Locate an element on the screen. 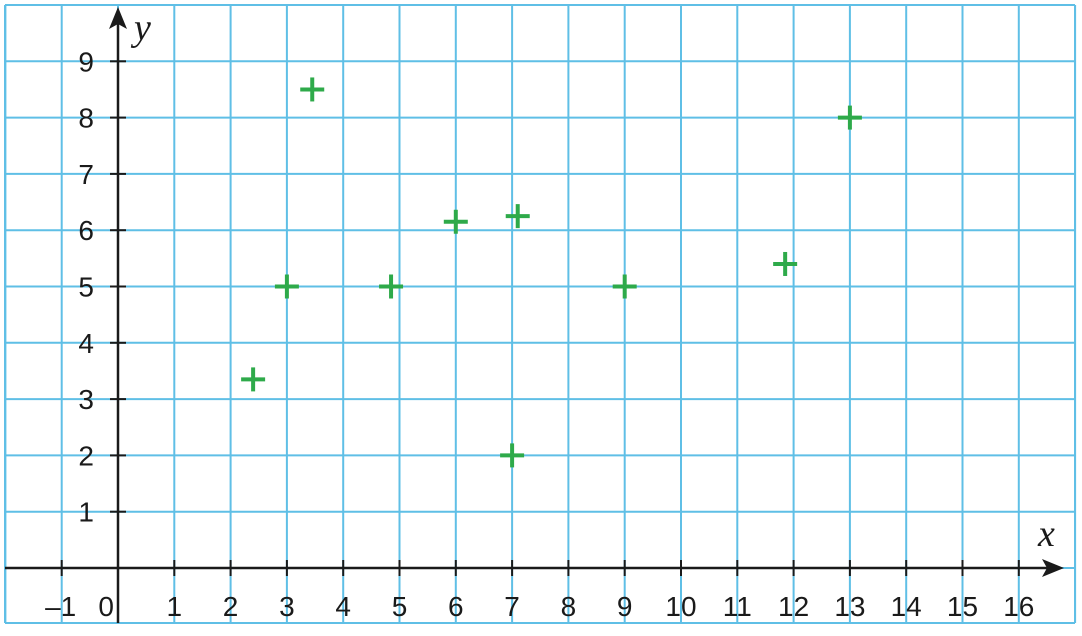 The height and width of the screenshot is (636, 1082). y-axis-arrow is located at coordinates (118, 18).